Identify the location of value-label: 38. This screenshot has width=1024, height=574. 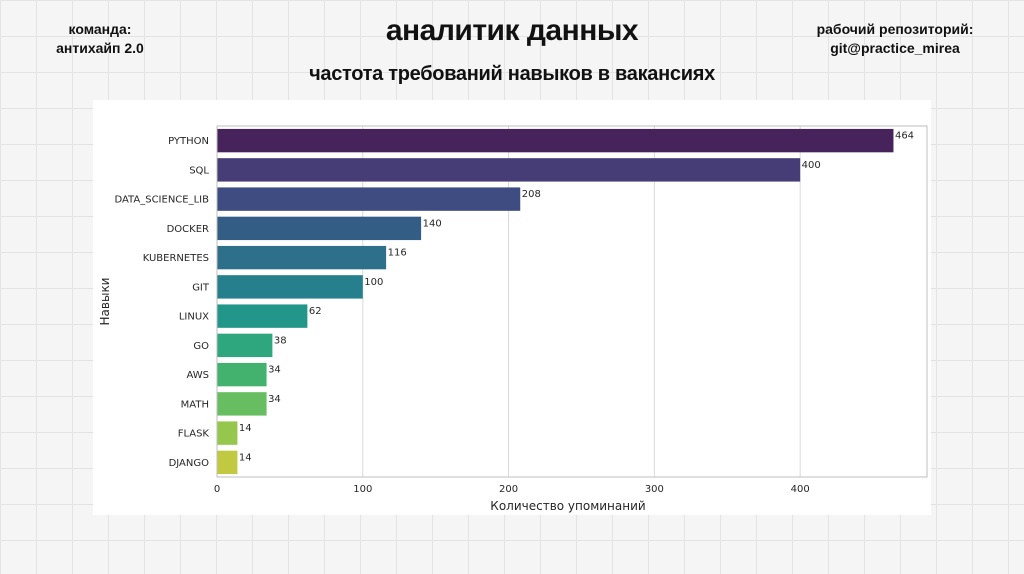
(280, 340).